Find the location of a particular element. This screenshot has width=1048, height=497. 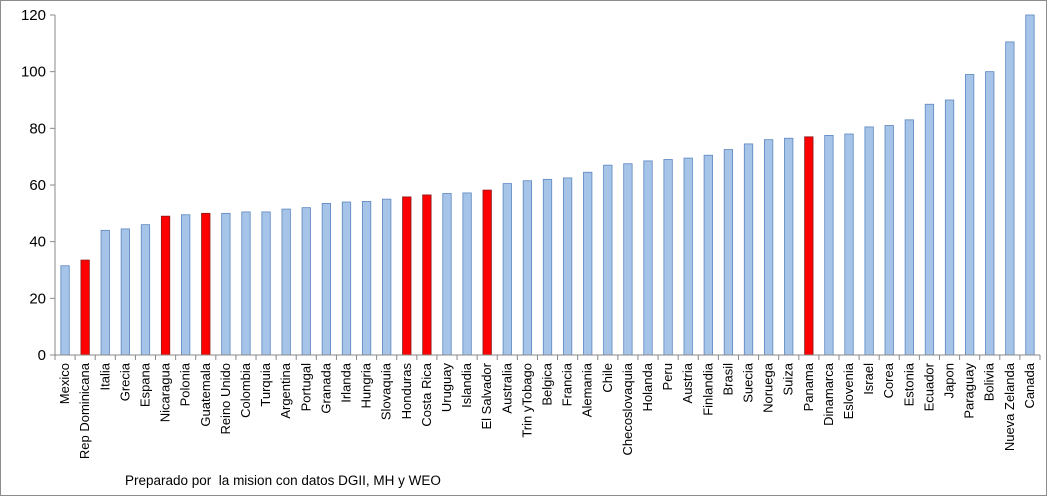

y-axis: 0 20 40 60 80 100 120 is located at coordinates (38, 185).